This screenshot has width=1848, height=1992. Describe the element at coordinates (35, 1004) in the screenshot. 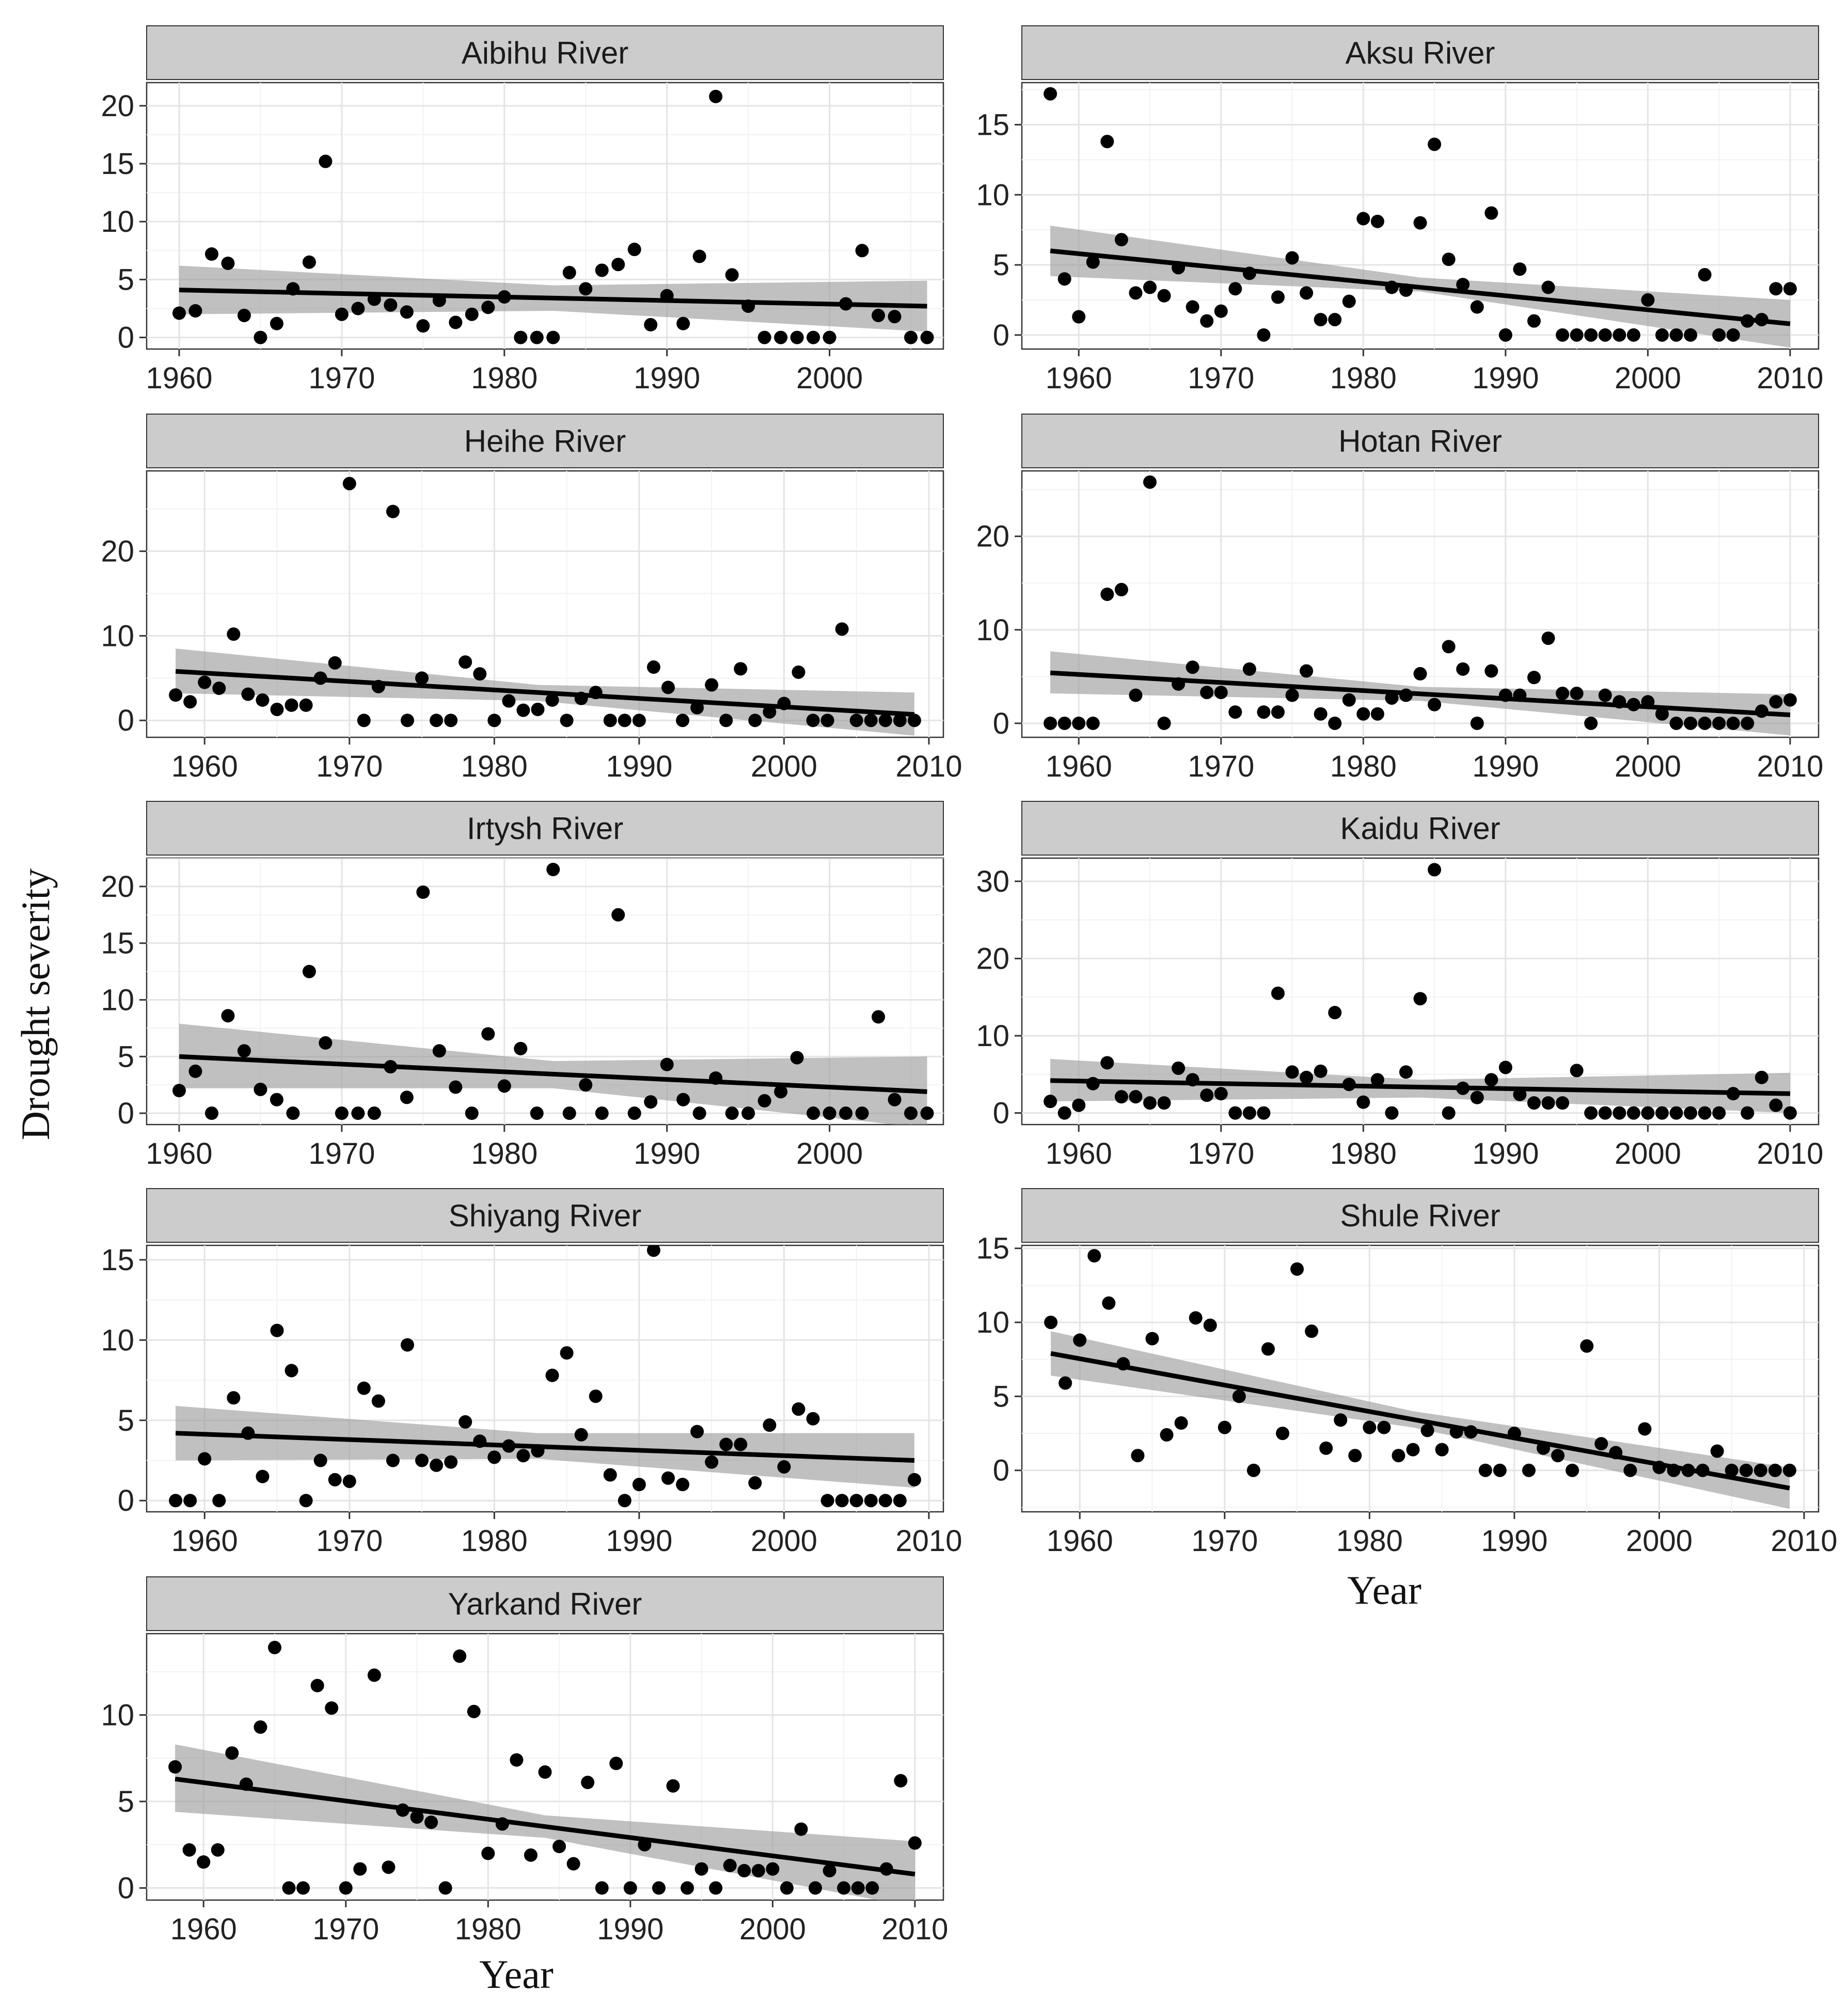

I see `y-axis-title: Drought severity` at that location.